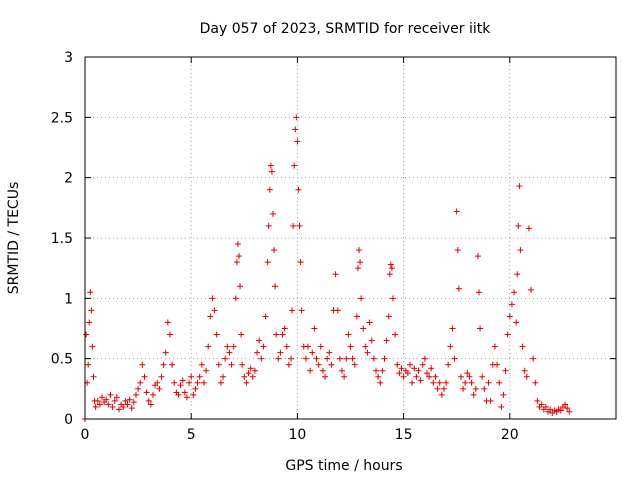  I want to click on x-axis-label: GPS time / hours, so click(343, 466).